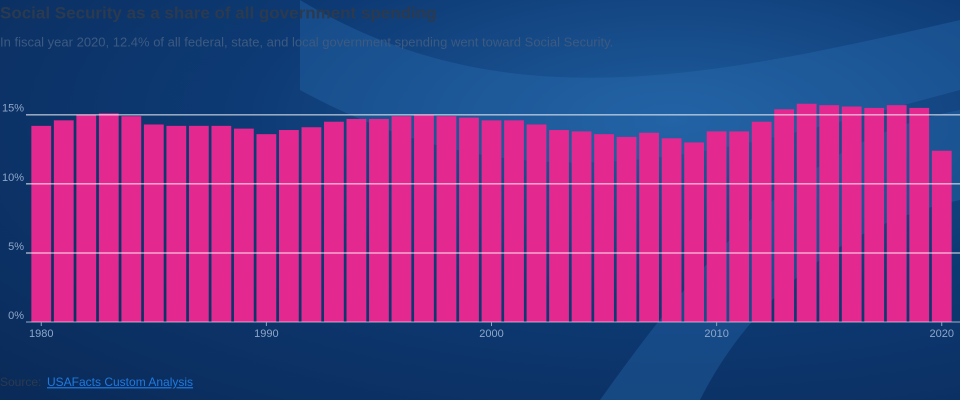 The image size is (960, 400). I want to click on y-tick-label: 5%, so click(16, 247).